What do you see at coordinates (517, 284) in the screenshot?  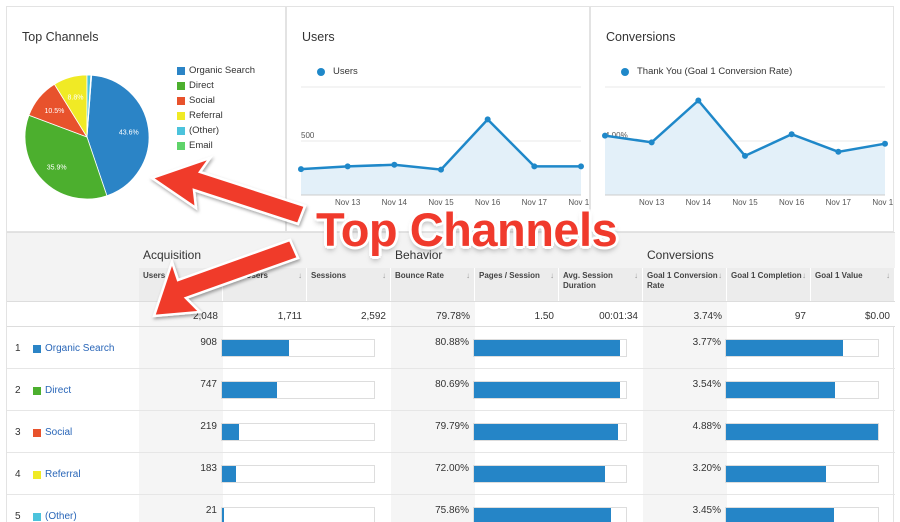 I see `column-header: Pages / Session ↓` at bounding box center [517, 284].